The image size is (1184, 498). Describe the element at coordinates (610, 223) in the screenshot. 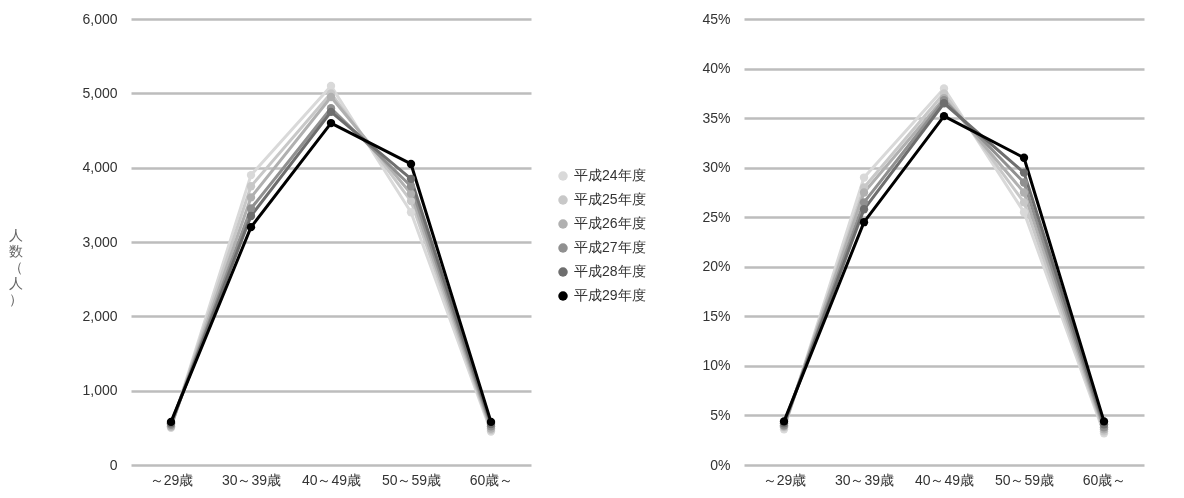

I see `legend-label: 平成26年度` at that location.